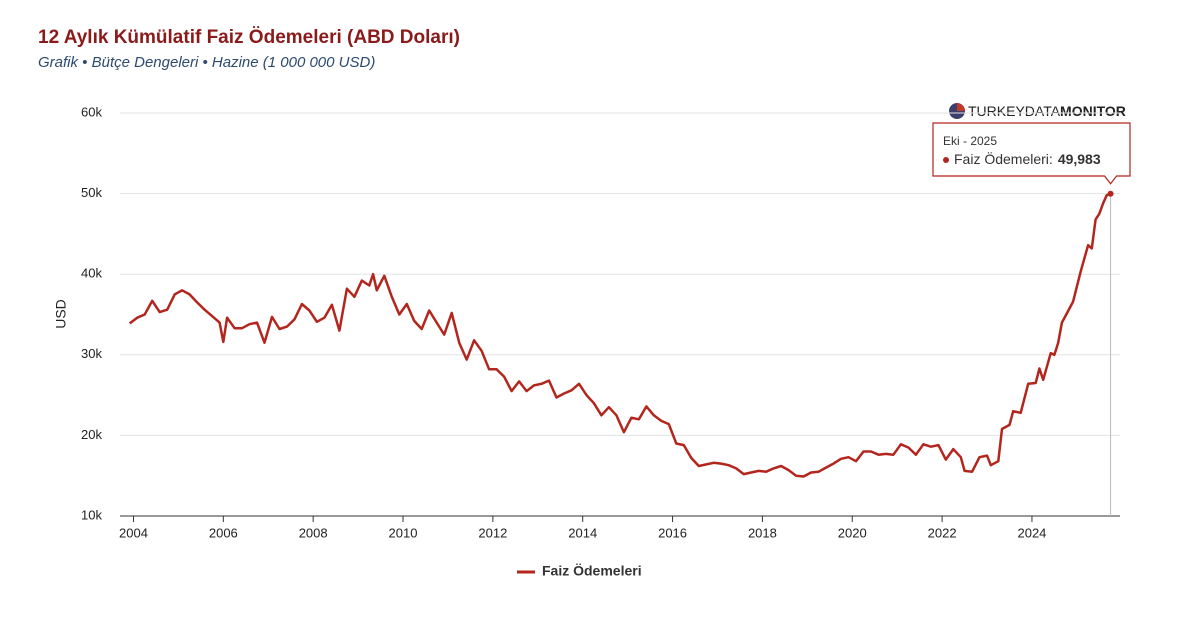 This screenshot has height=626, width=1200. I want to click on logo: TURKEYDATAMONITOR, so click(1037, 111).